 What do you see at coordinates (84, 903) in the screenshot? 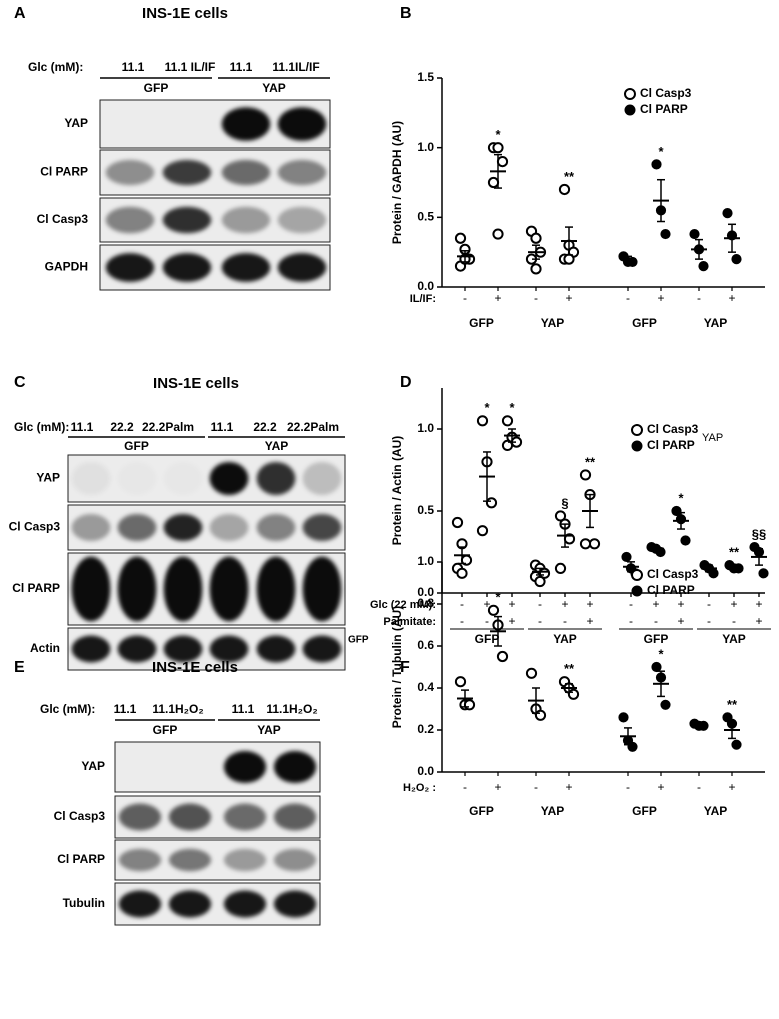
I see `row-label: Tubulin` at bounding box center [84, 903].